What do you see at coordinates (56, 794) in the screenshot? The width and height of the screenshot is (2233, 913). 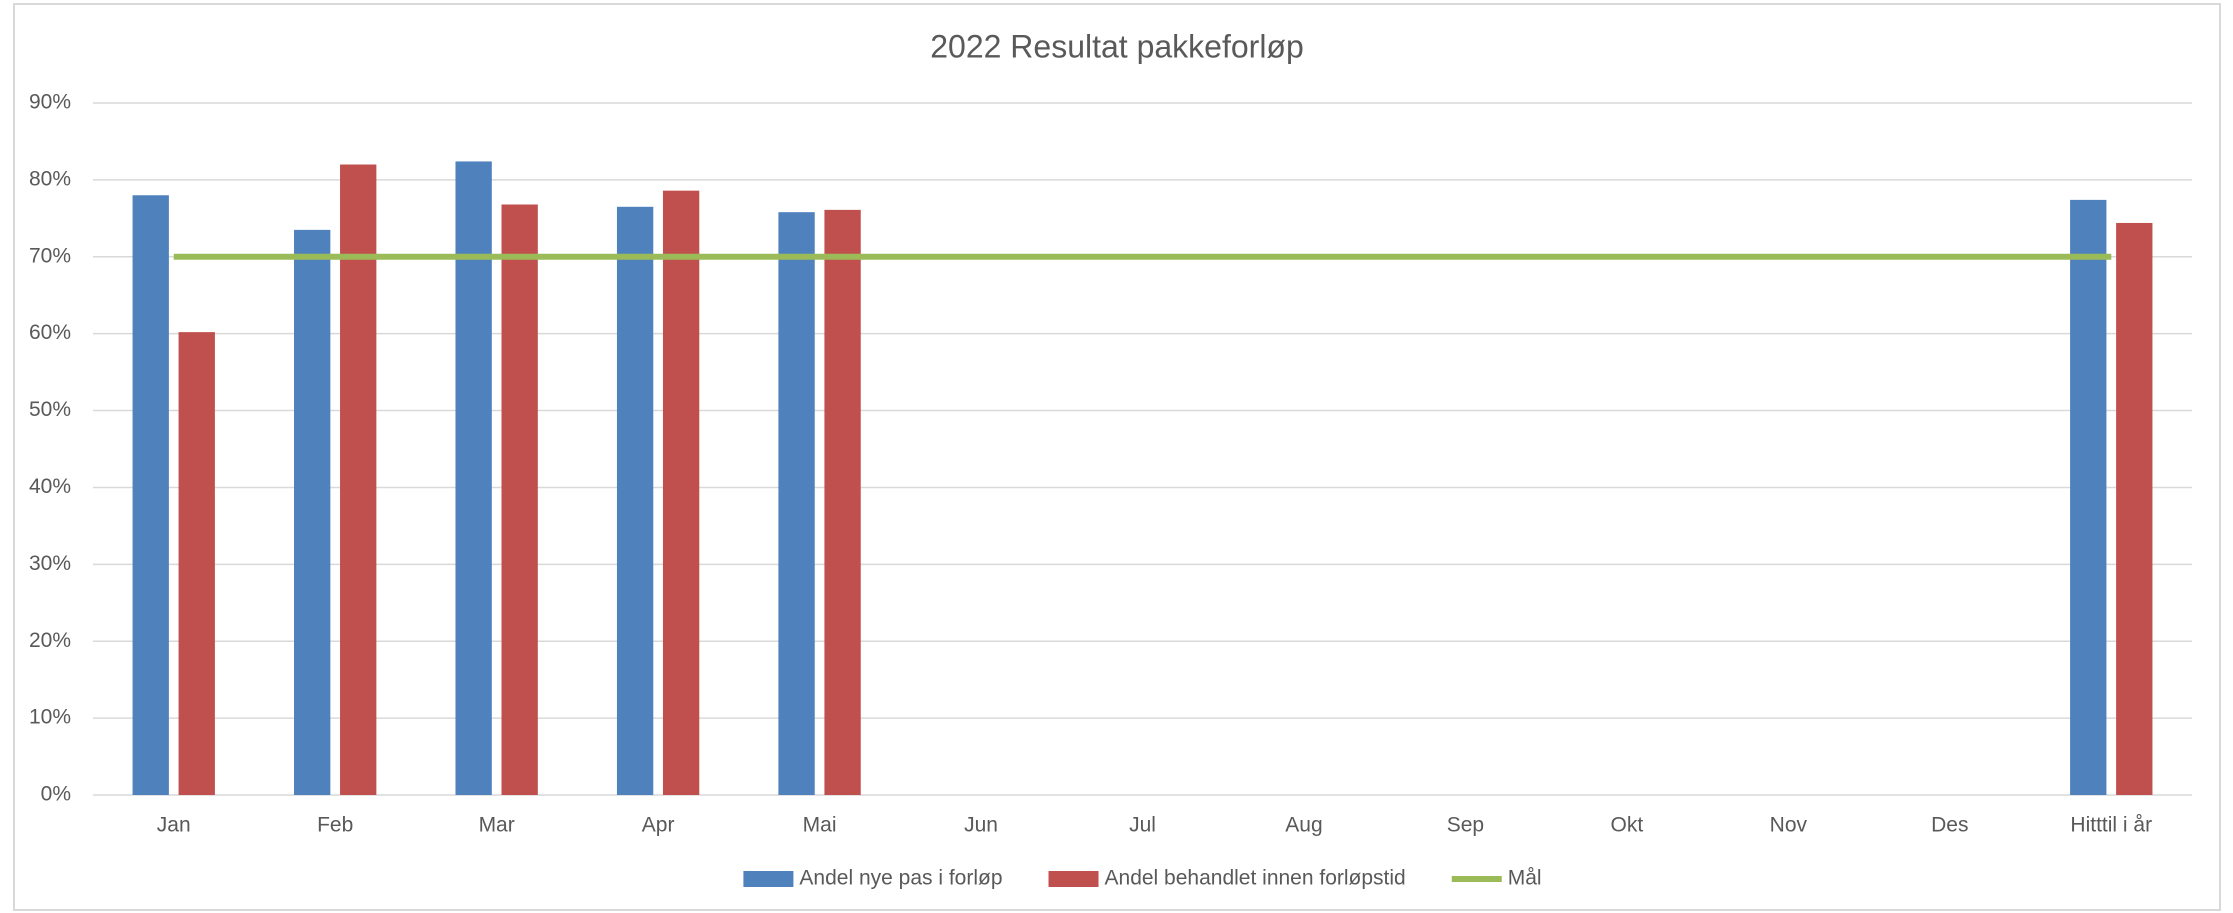 I see `y-tick-label: 0%` at bounding box center [56, 794].